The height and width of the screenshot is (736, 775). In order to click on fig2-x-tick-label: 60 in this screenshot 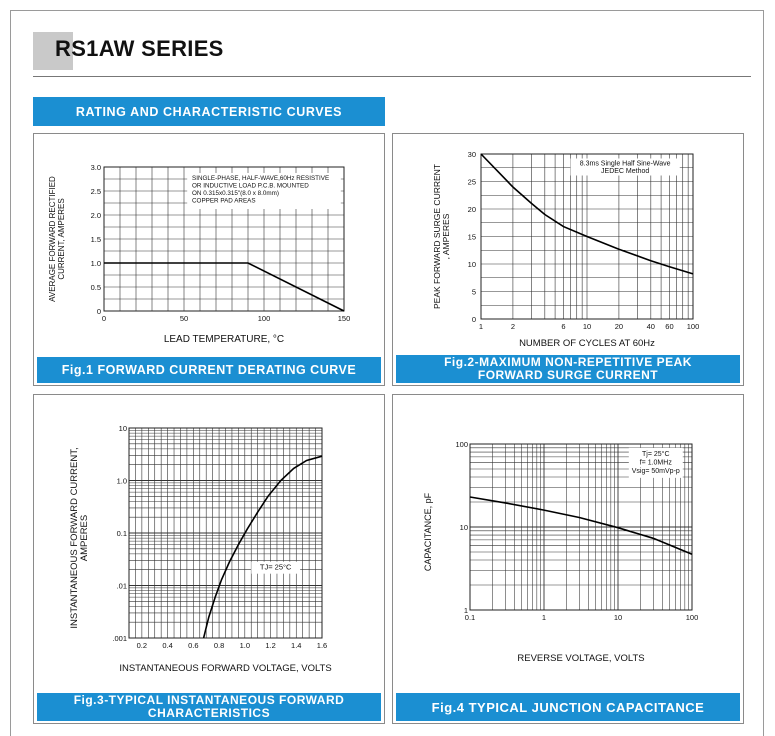, I will do `click(669, 326)`.